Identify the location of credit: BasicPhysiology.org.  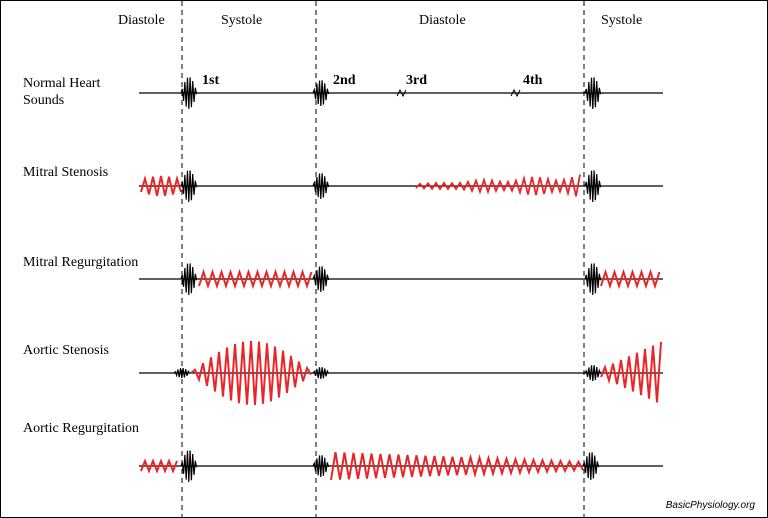
(710, 505).